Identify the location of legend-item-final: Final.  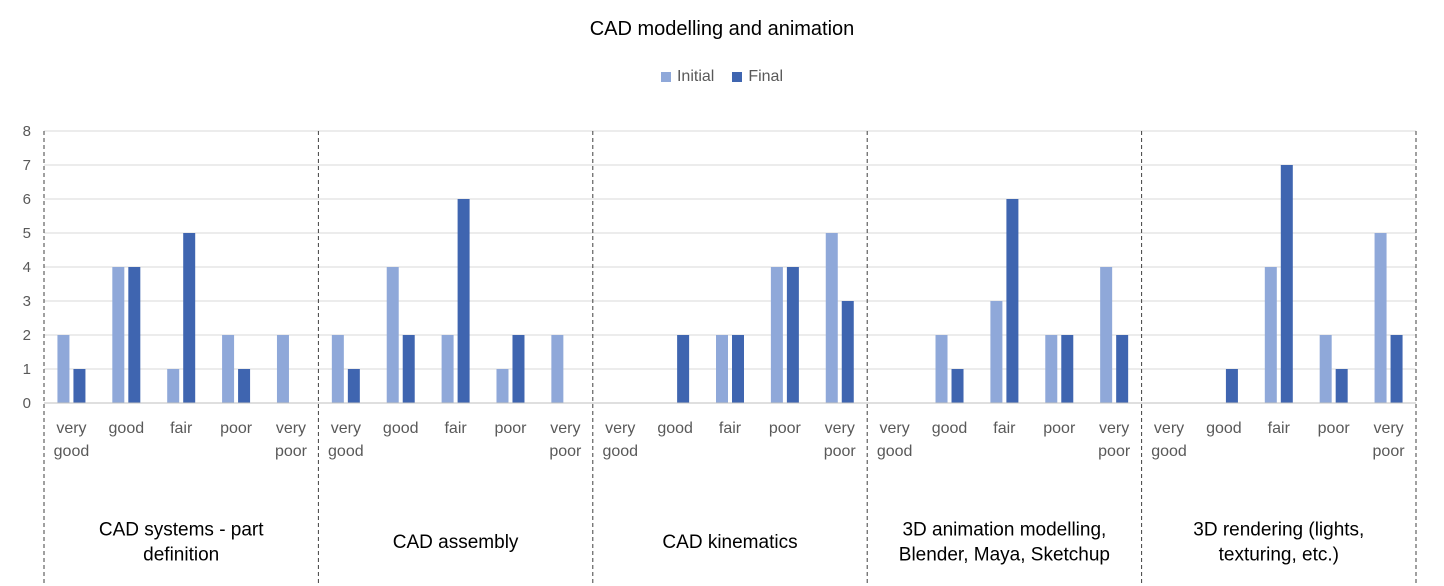
(757, 77).